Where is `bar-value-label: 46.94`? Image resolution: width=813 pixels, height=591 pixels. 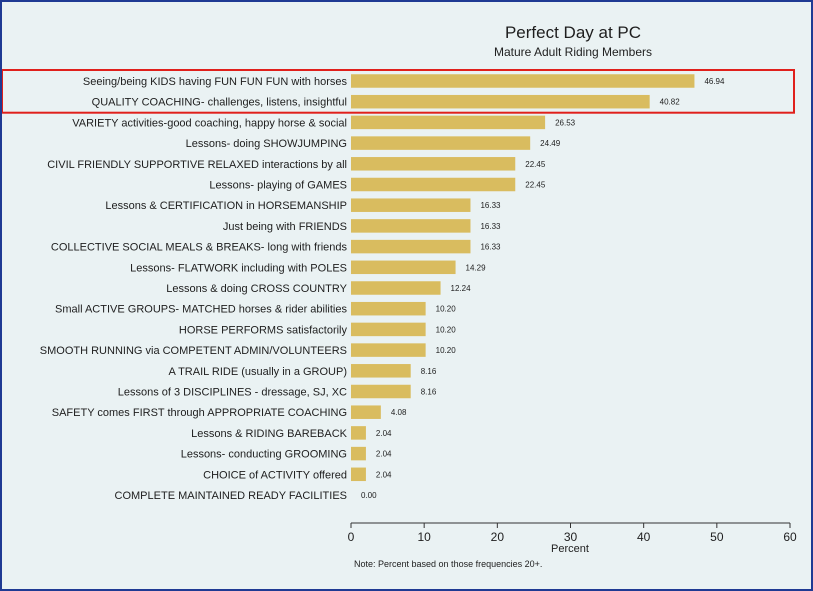 bar-value-label: 46.94 is located at coordinates (714, 81).